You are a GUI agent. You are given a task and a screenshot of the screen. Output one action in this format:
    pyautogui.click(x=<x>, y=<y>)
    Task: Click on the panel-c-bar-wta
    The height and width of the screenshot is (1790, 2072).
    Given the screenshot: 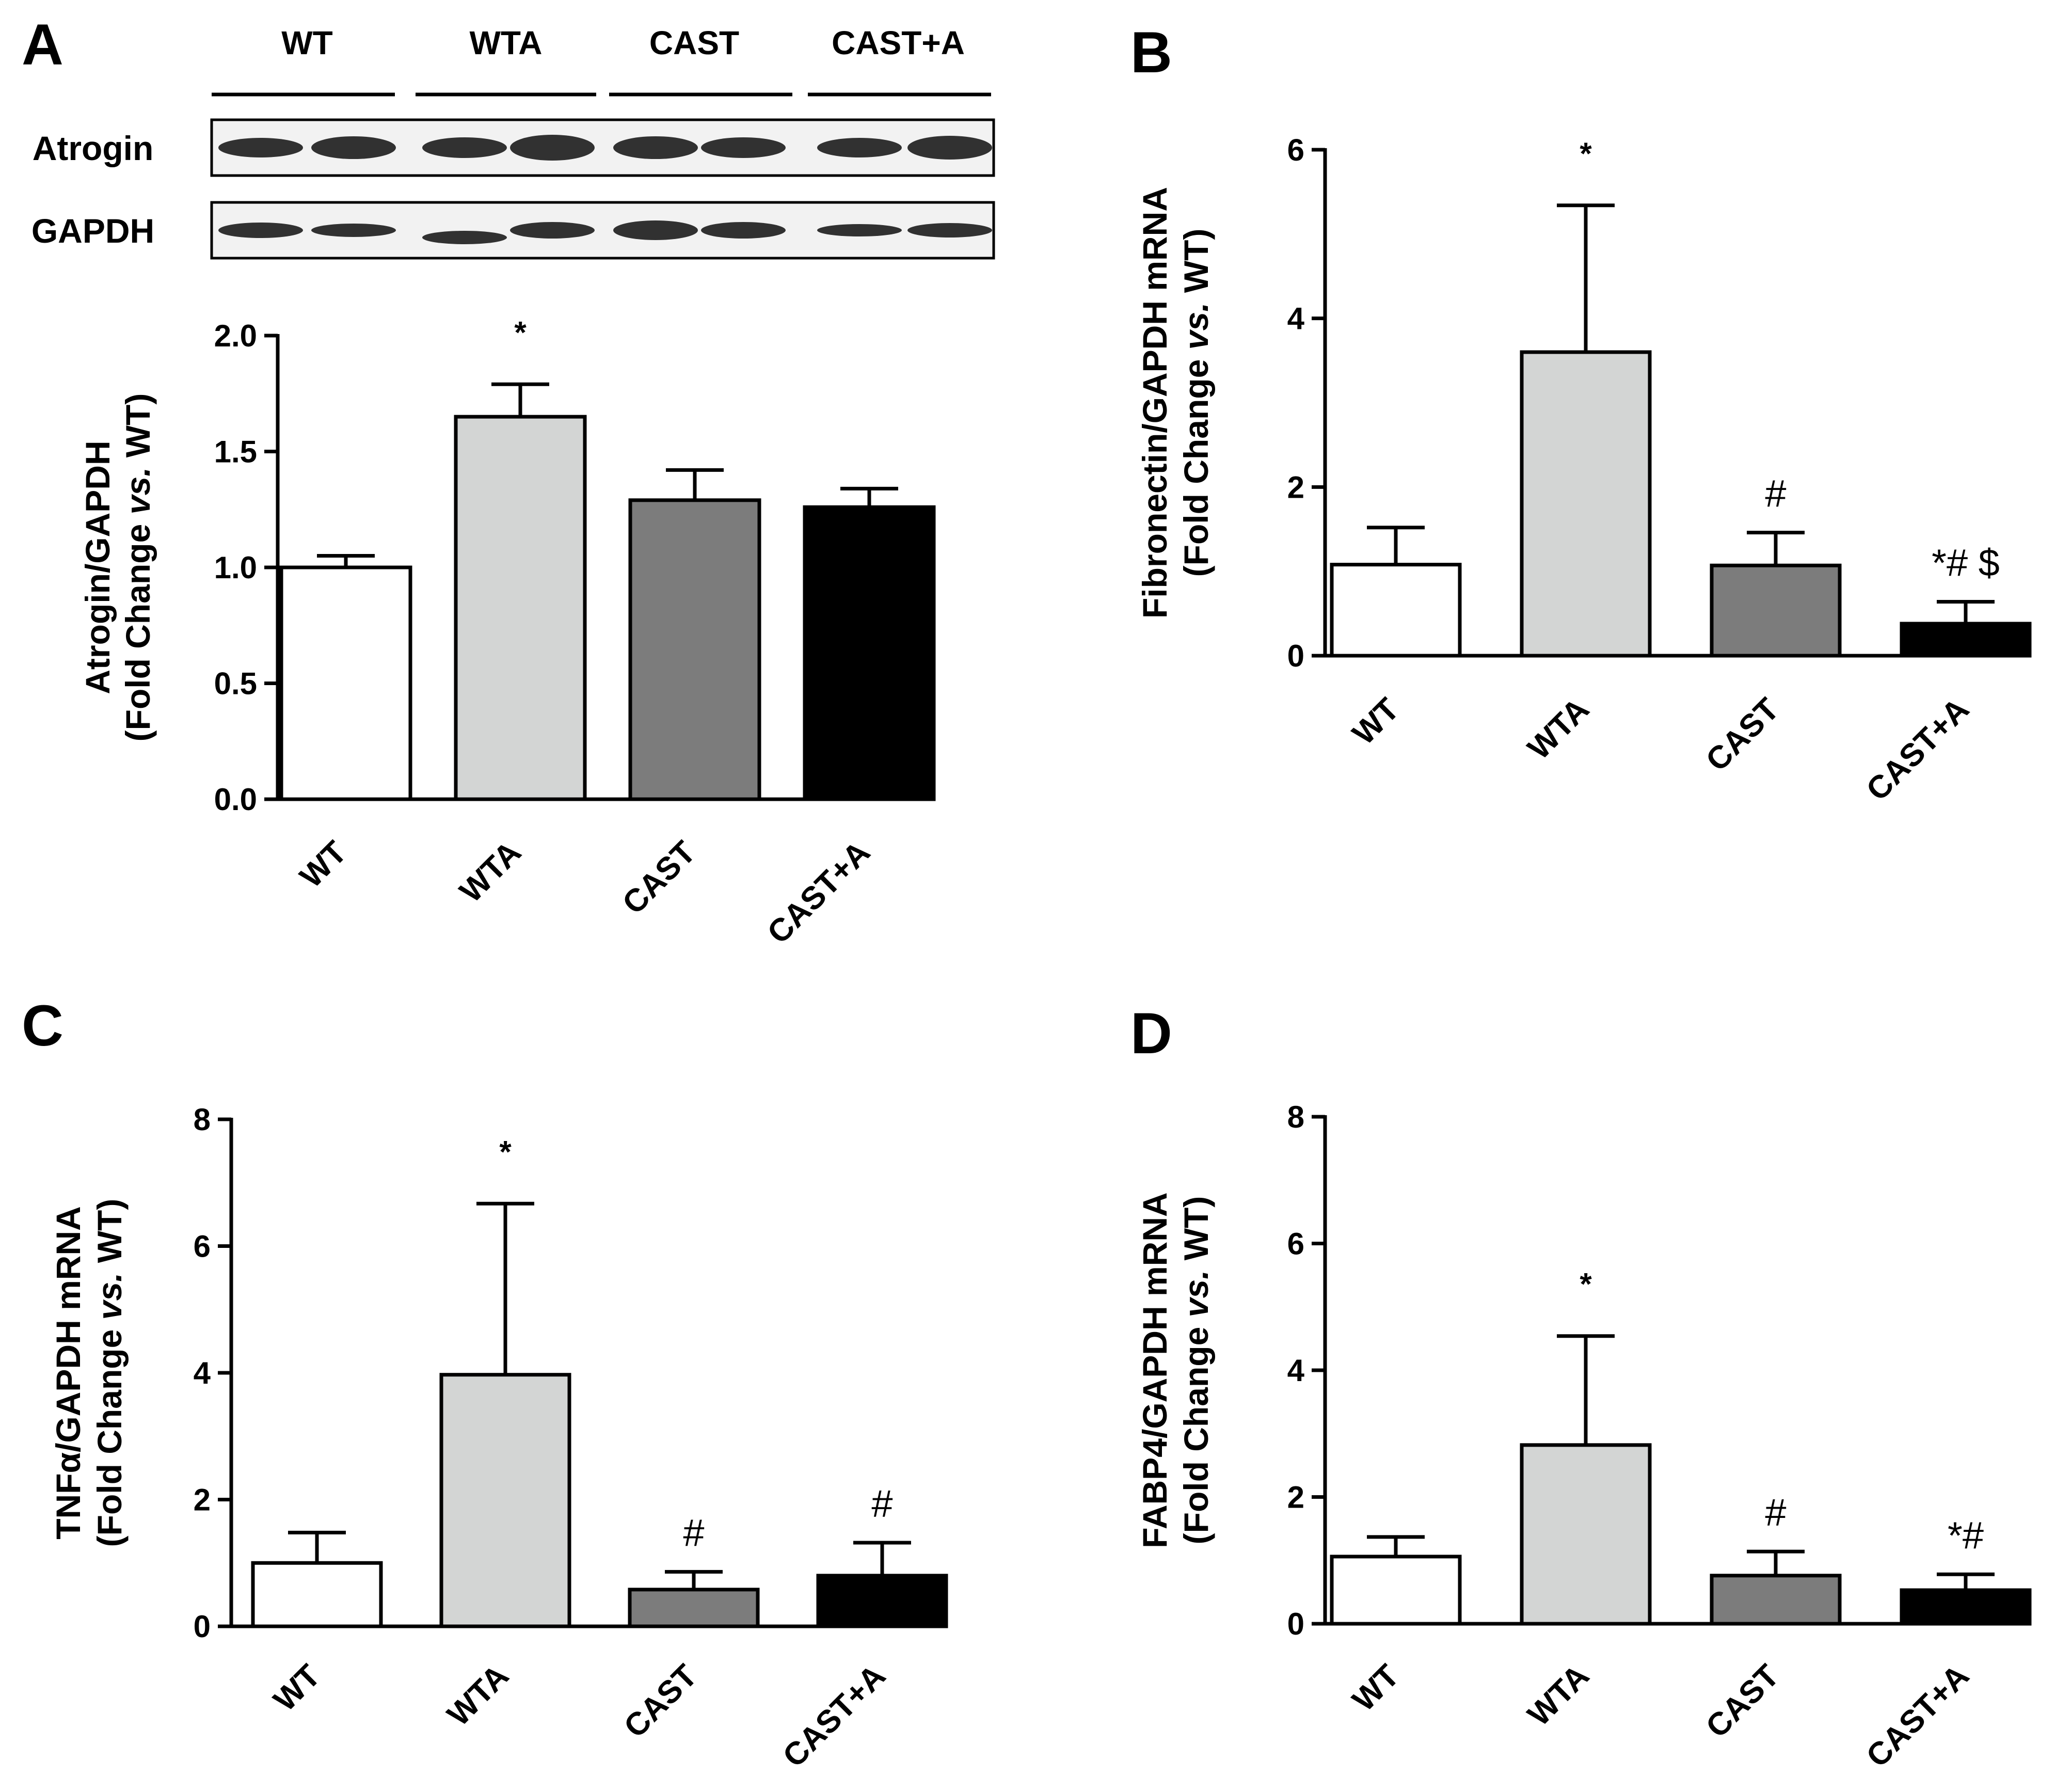 What is the action you would take?
    pyautogui.click(x=505, y=1500)
    